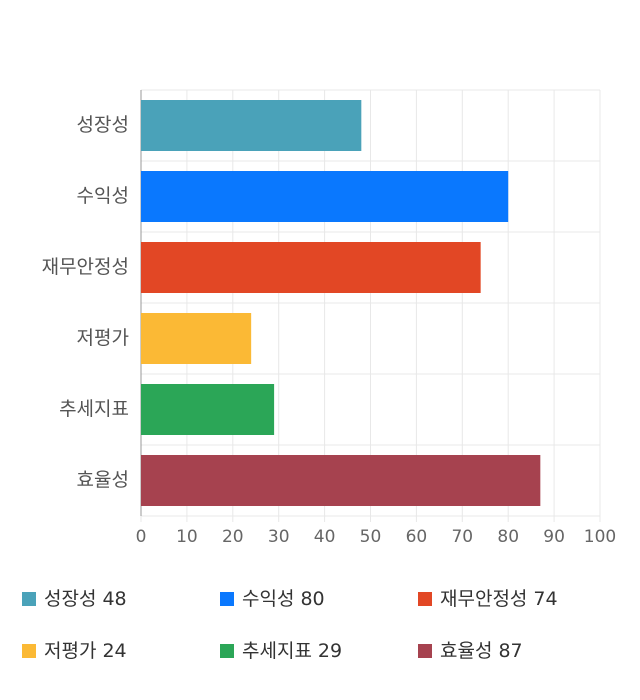 The width and height of the screenshot is (640, 700). Describe the element at coordinates (510, 651) in the screenshot. I see `legend-value: 87` at that location.